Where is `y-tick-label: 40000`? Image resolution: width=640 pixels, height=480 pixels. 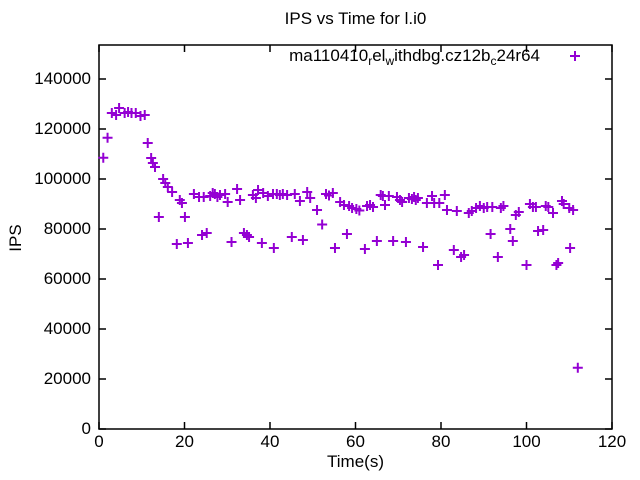 y-tick-label: 40000 is located at coordinates (67, 328).